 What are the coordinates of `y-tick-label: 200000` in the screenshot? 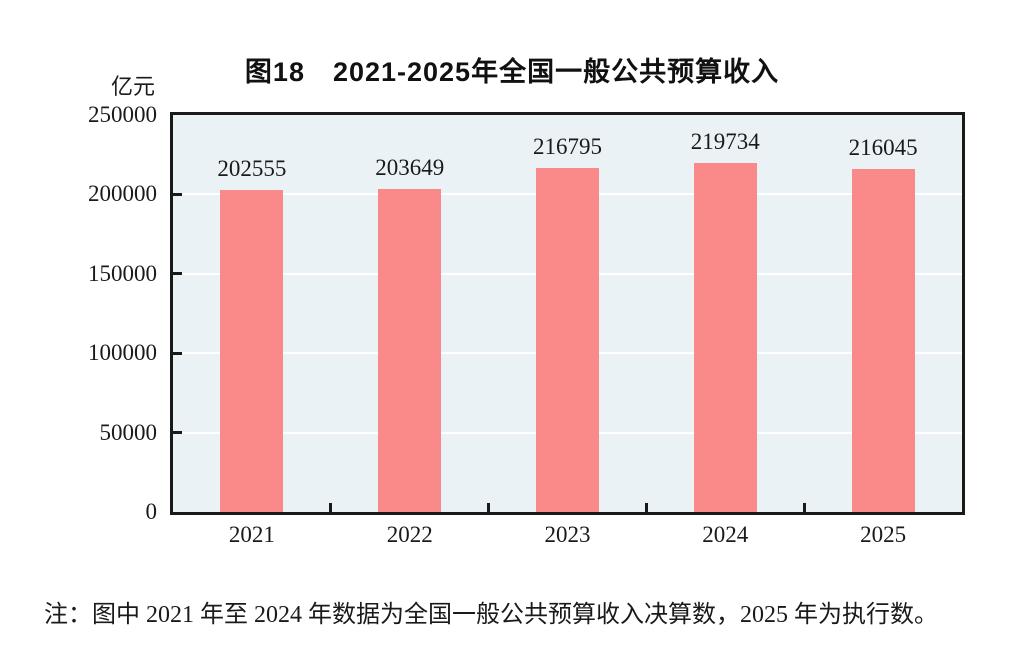 It's located at (122, 194).